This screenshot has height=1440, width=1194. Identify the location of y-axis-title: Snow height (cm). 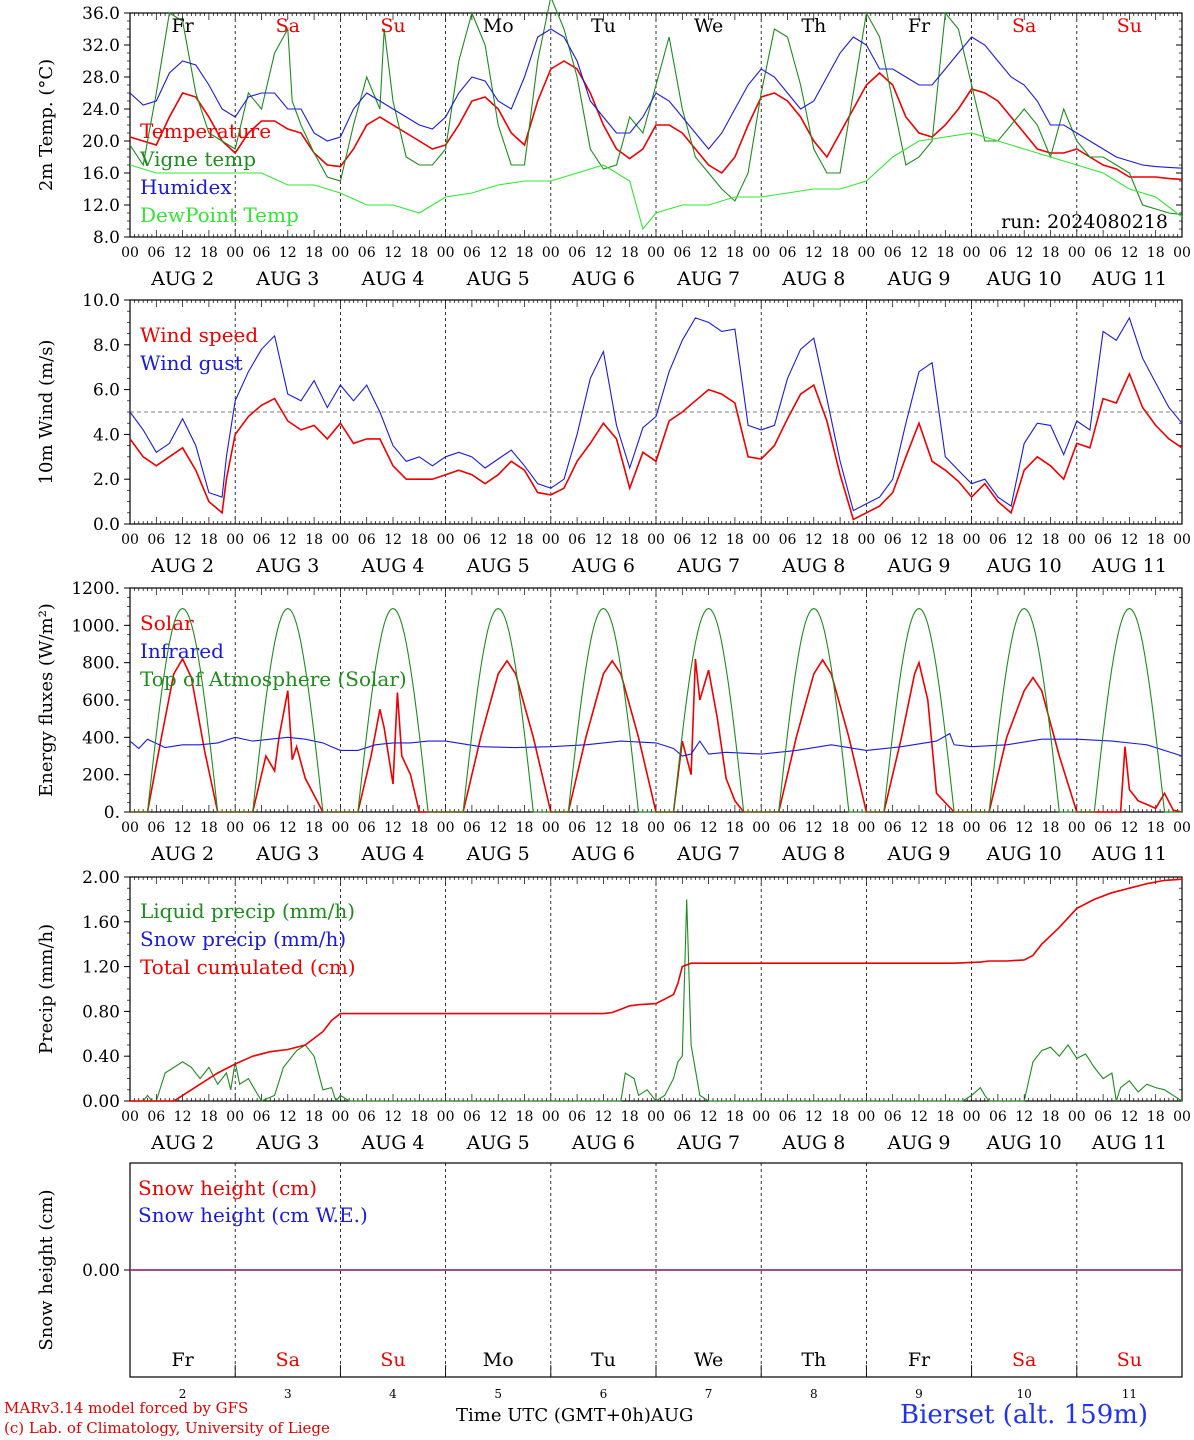
(46, 1269).